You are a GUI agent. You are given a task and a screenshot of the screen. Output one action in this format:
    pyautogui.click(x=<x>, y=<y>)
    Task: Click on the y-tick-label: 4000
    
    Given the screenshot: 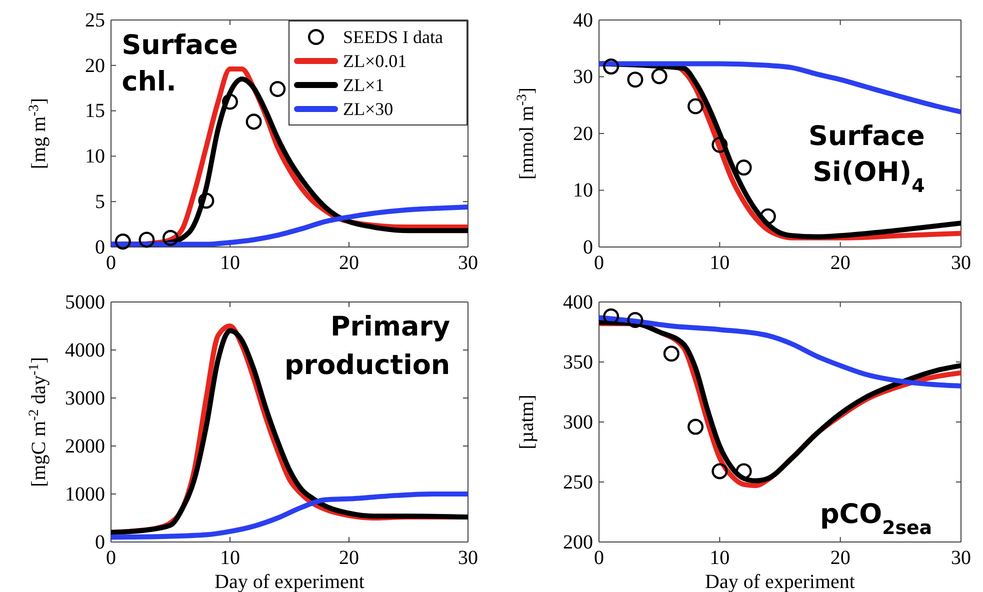 What is the action you would take?
    pyautogui.click(x=85, y=350)
    